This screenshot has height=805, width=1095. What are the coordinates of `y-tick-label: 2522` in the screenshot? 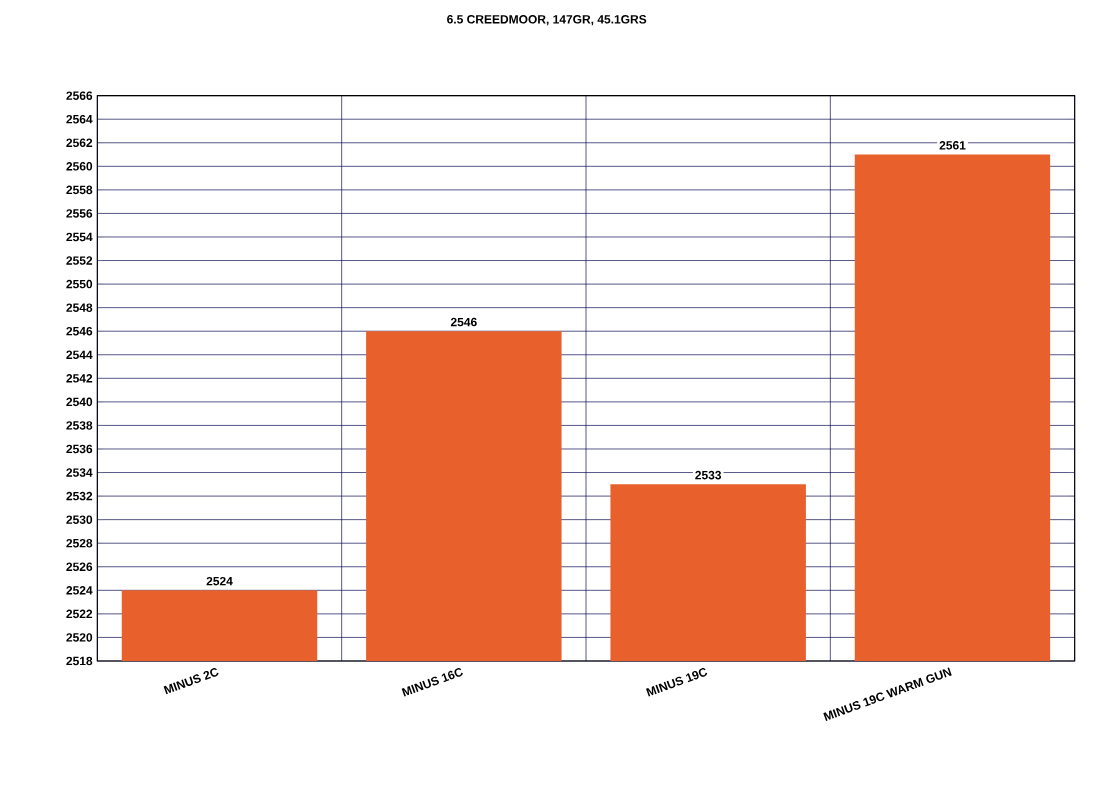 It's located at (79, 614).